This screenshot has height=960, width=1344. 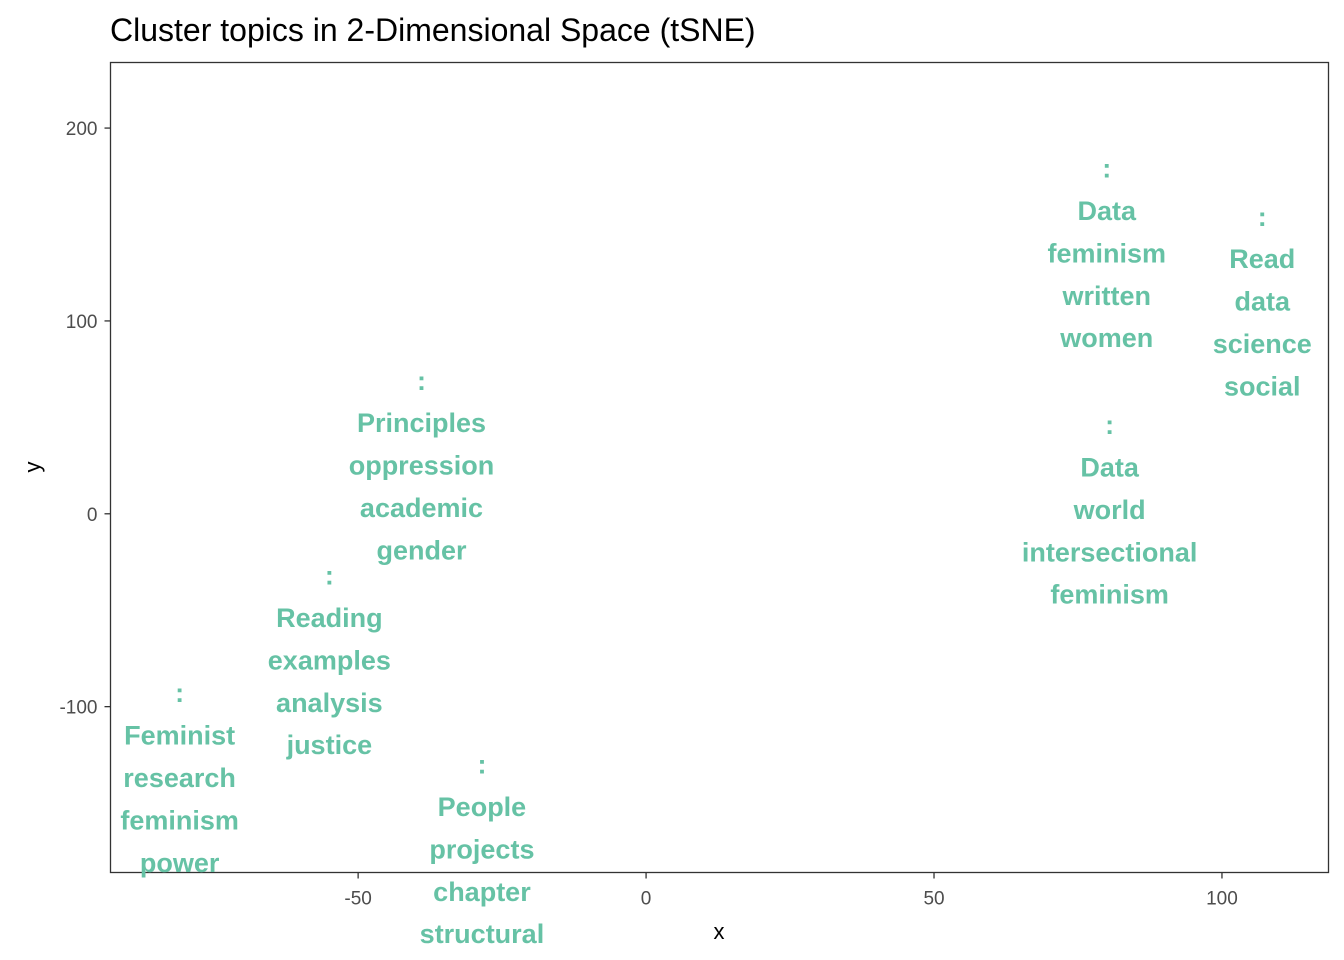 I want to click on cluster-label-line: chapter, so click(x=482, y=892).